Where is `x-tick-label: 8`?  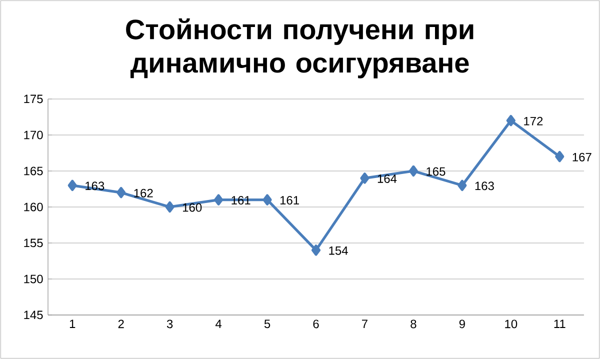 x-tick-label: 8 is located at coordinates (413, 324).